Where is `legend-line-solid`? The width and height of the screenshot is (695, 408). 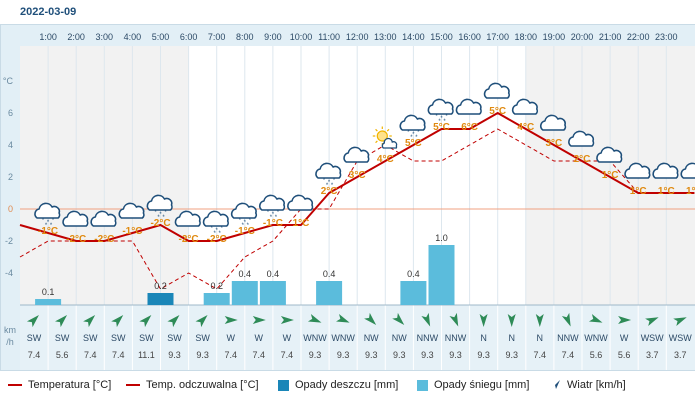
legend-line-solid is located at coordinates (15, 385).